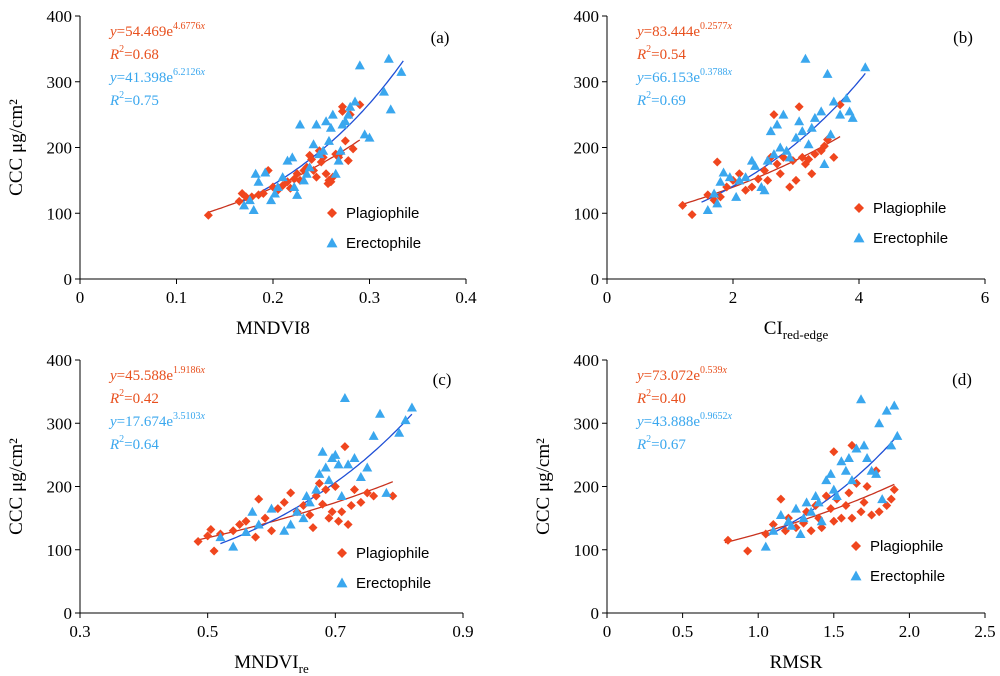 Image resolution: width=1000 pixels, height=676 pixels. What do you see at coordinates (684, 30) in the screenshot?
I see `plagiophile-equation: y=83.444e0.2577x` at bounding box center [684, 30].